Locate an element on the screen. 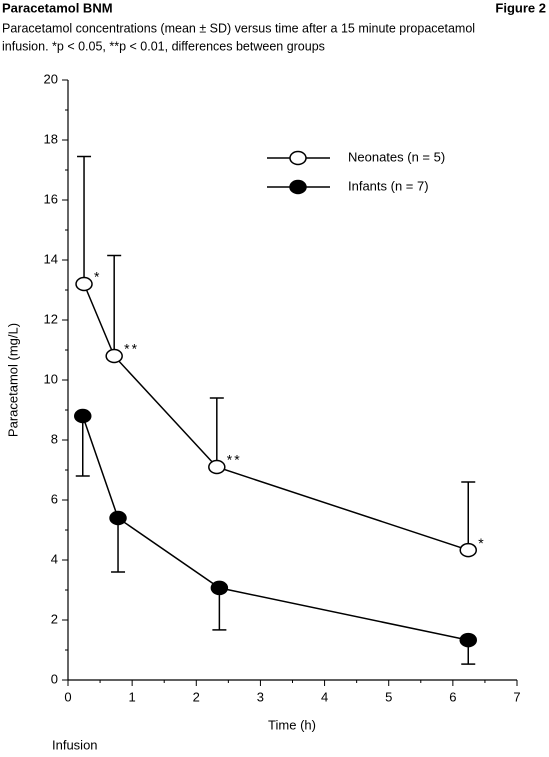  header: Paracetamol BNM is located at coordinates (57, 7).